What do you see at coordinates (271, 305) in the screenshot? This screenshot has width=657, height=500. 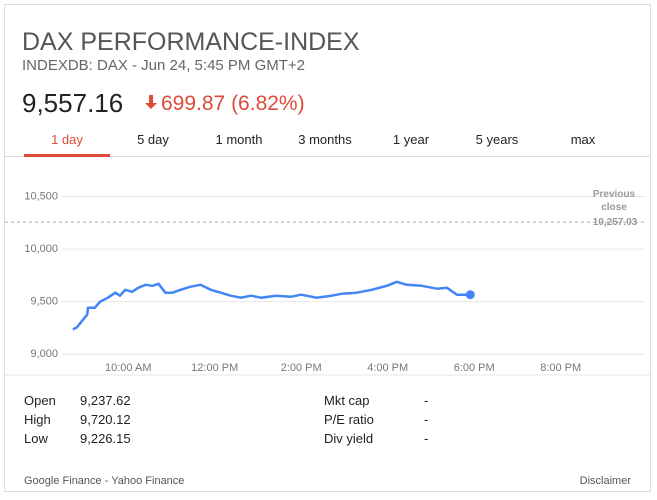 I see `price-line` at bounding box center [271, 305].